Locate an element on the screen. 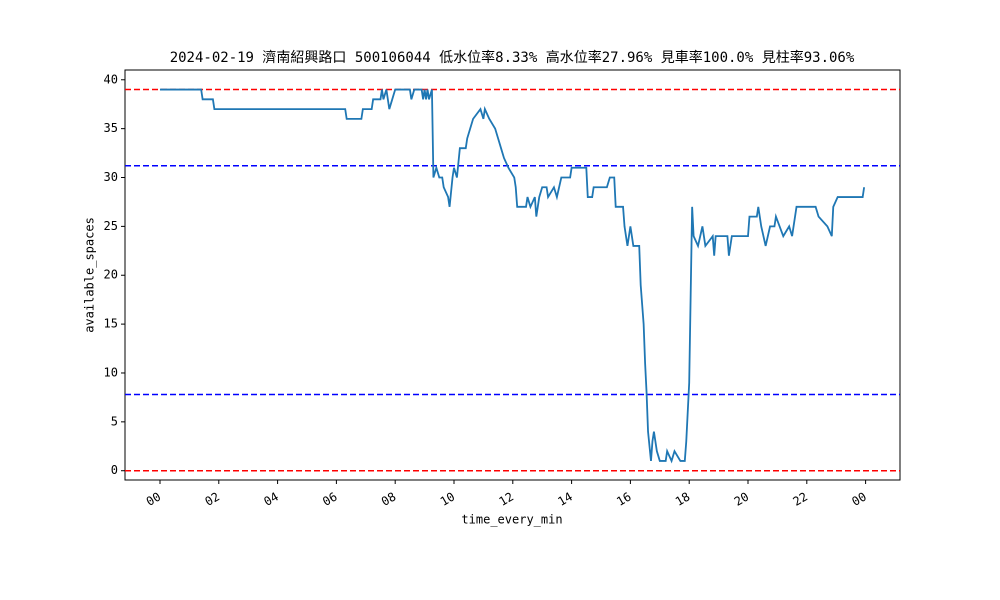 The height and width of the screenshot is (600, 1000). y-tick-label: 35 is located at coordinates (111, 128).